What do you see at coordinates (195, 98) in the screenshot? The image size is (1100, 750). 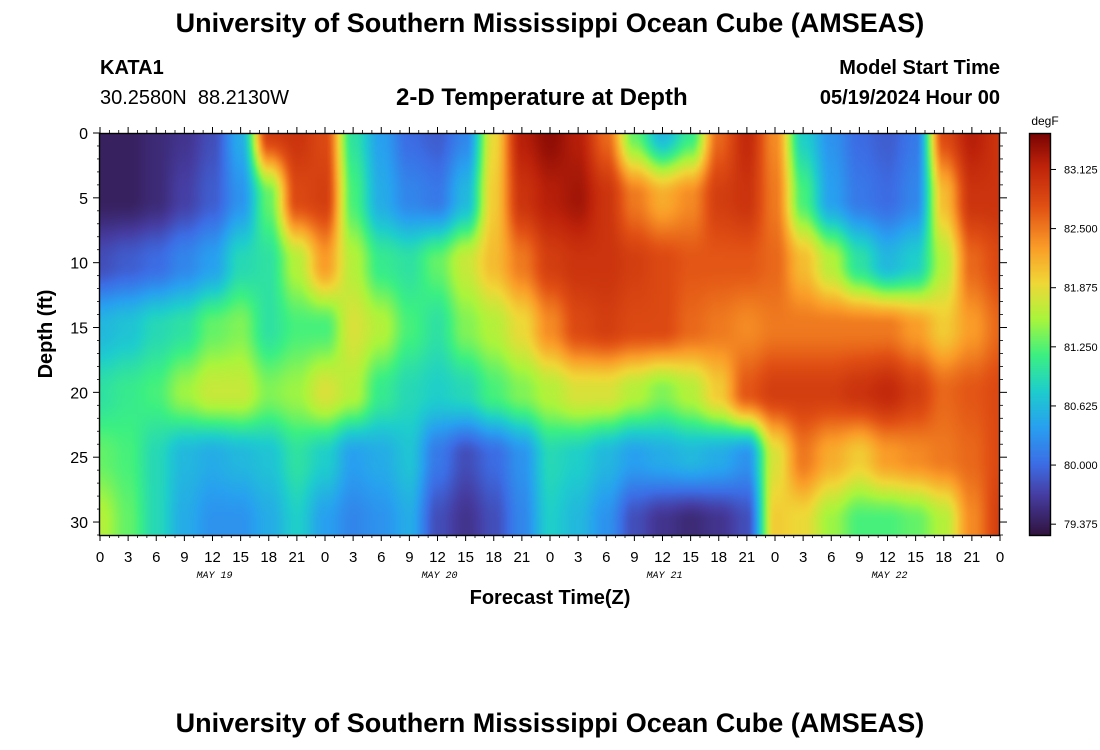 I see `station-coords: 30.2580N 88.2130W` at bounding box center [195, 98].